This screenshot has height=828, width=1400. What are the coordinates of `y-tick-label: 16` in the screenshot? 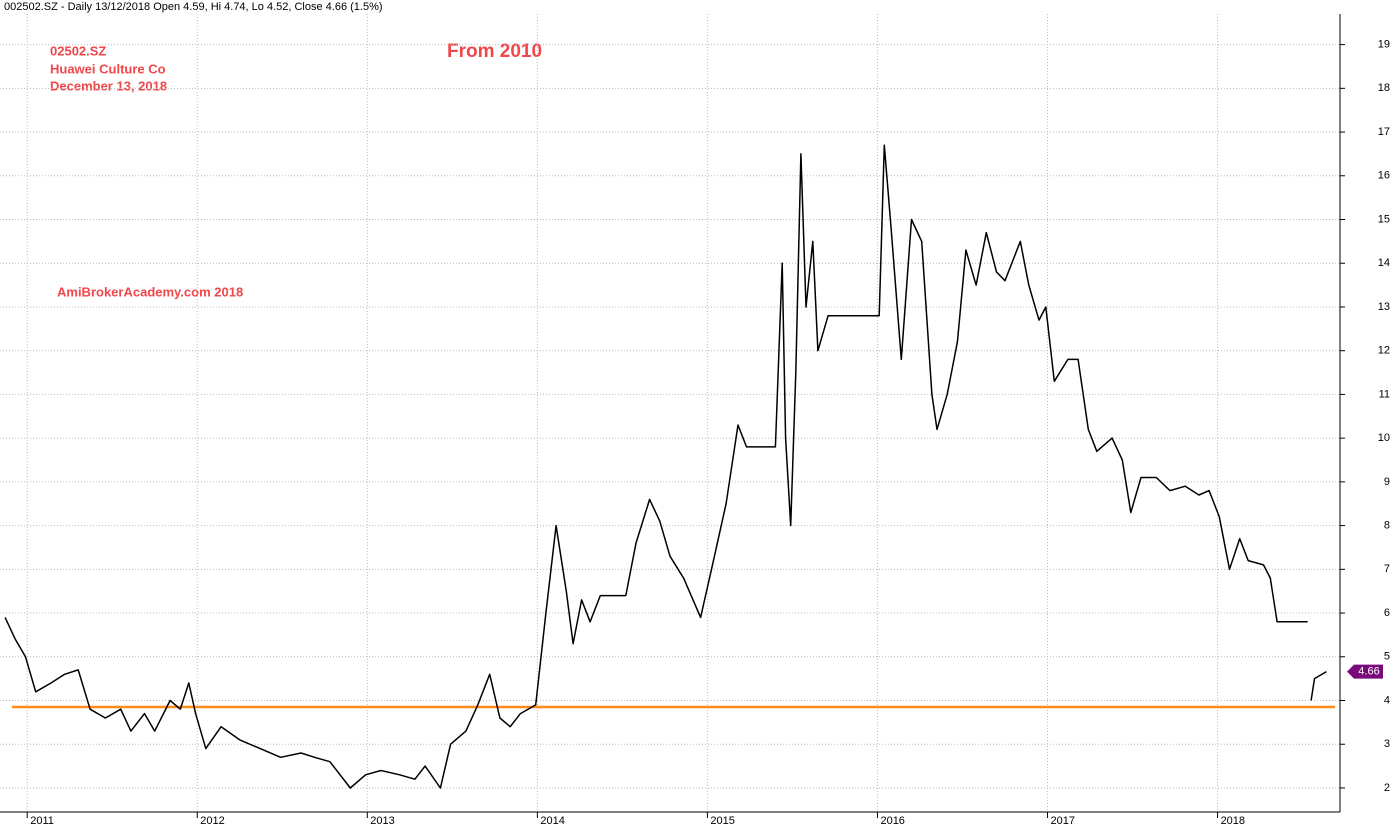 It's located at (1384, 176).